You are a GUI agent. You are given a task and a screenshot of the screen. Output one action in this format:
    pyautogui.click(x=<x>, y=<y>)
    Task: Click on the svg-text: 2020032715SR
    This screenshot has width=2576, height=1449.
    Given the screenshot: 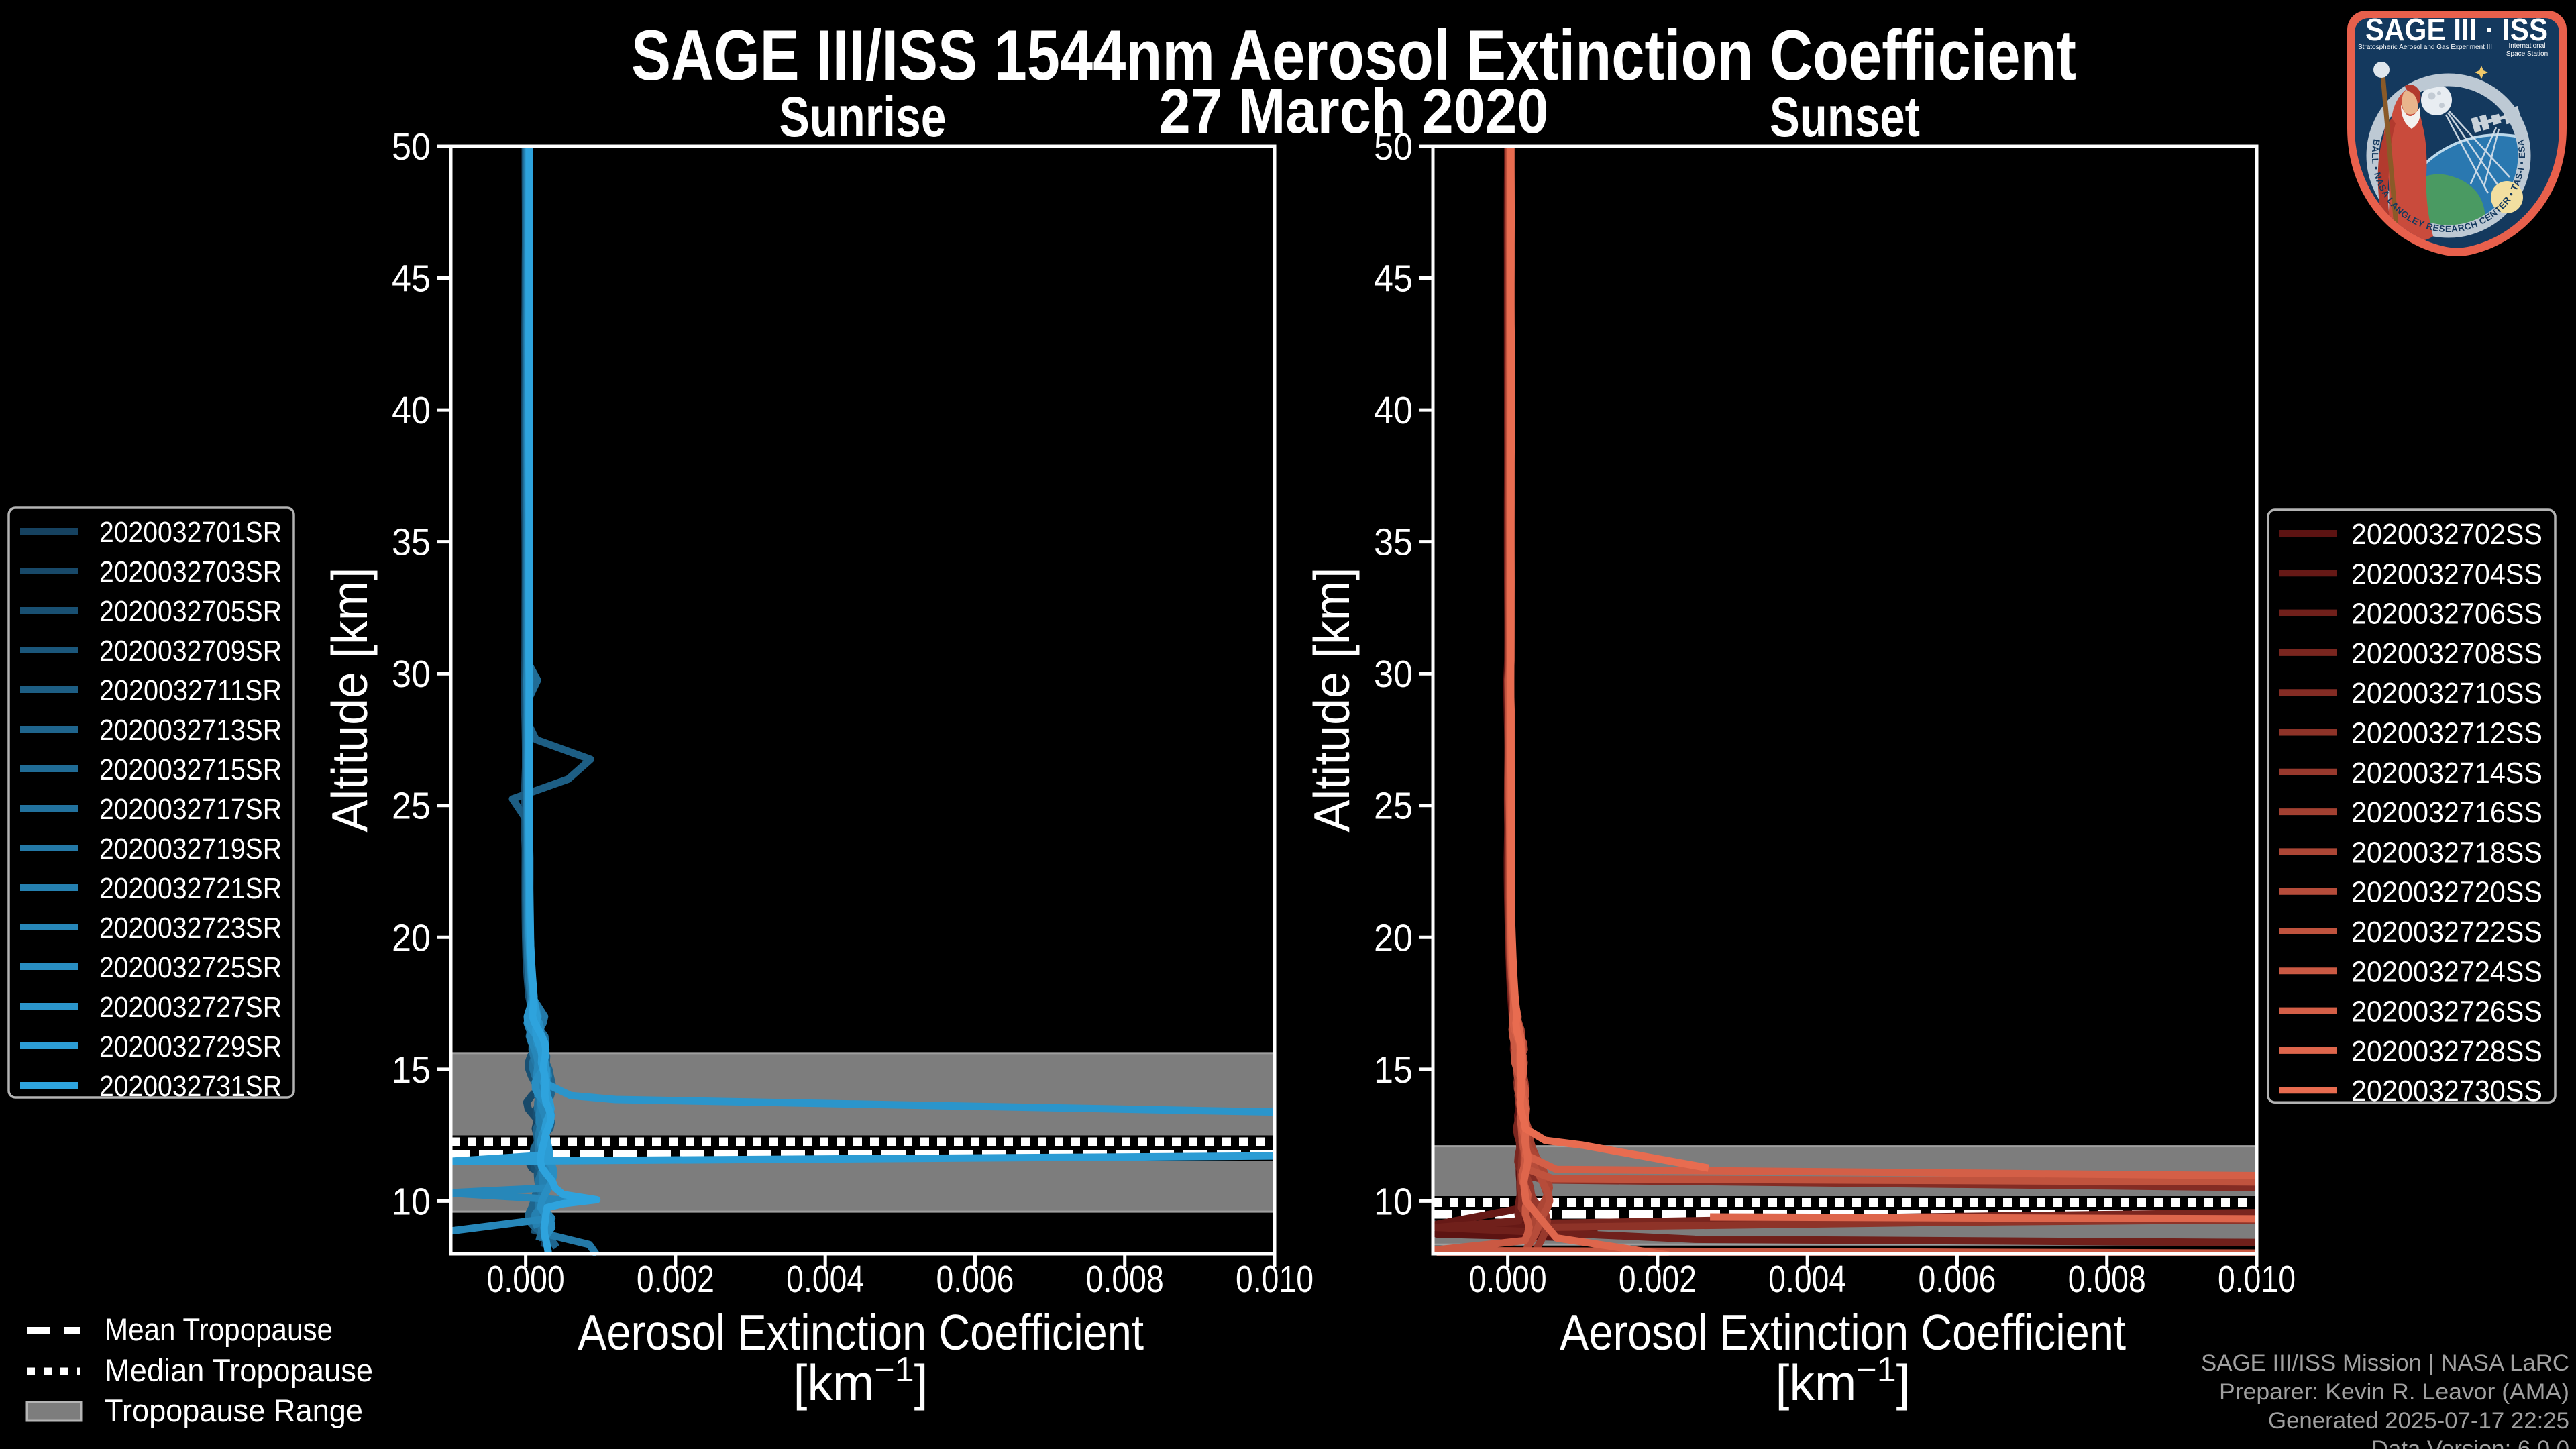 What is the action you would take?
    pyautogui.click(x=190, y=769)
    